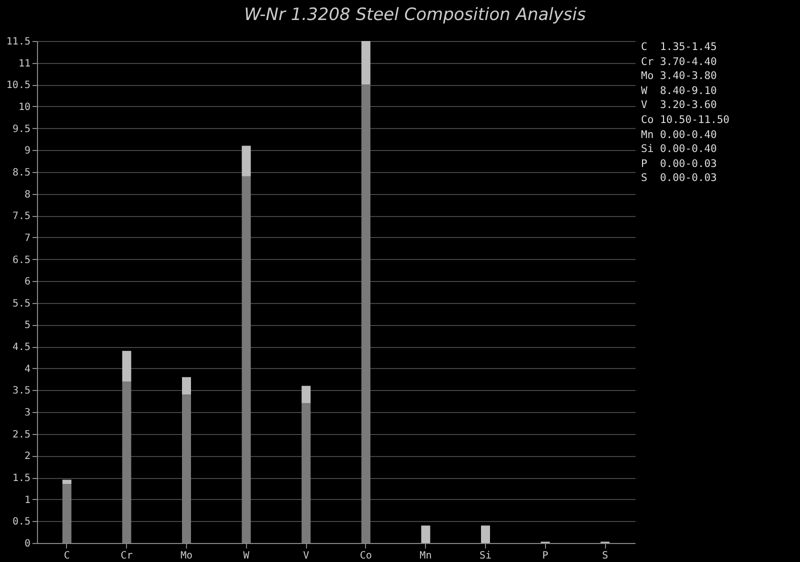 This screenshot has height=562, width=800. I want to click on y-tick-label: 3, so click(27, 413).